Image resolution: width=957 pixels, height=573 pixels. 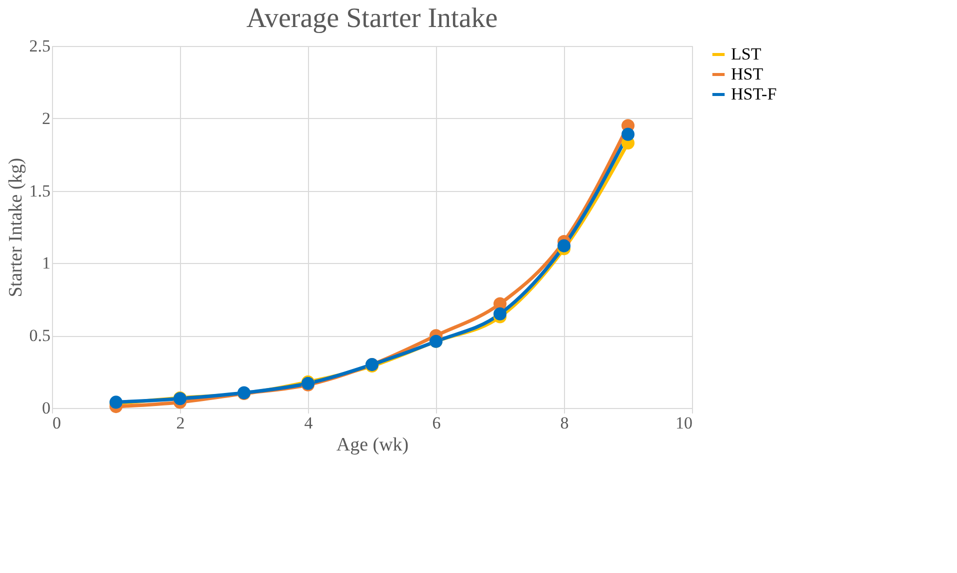 What do you see at coordinates (39, 336) in the screenshot?
I see `y-tick-label: 0.5` at bounding box center [39, 336].